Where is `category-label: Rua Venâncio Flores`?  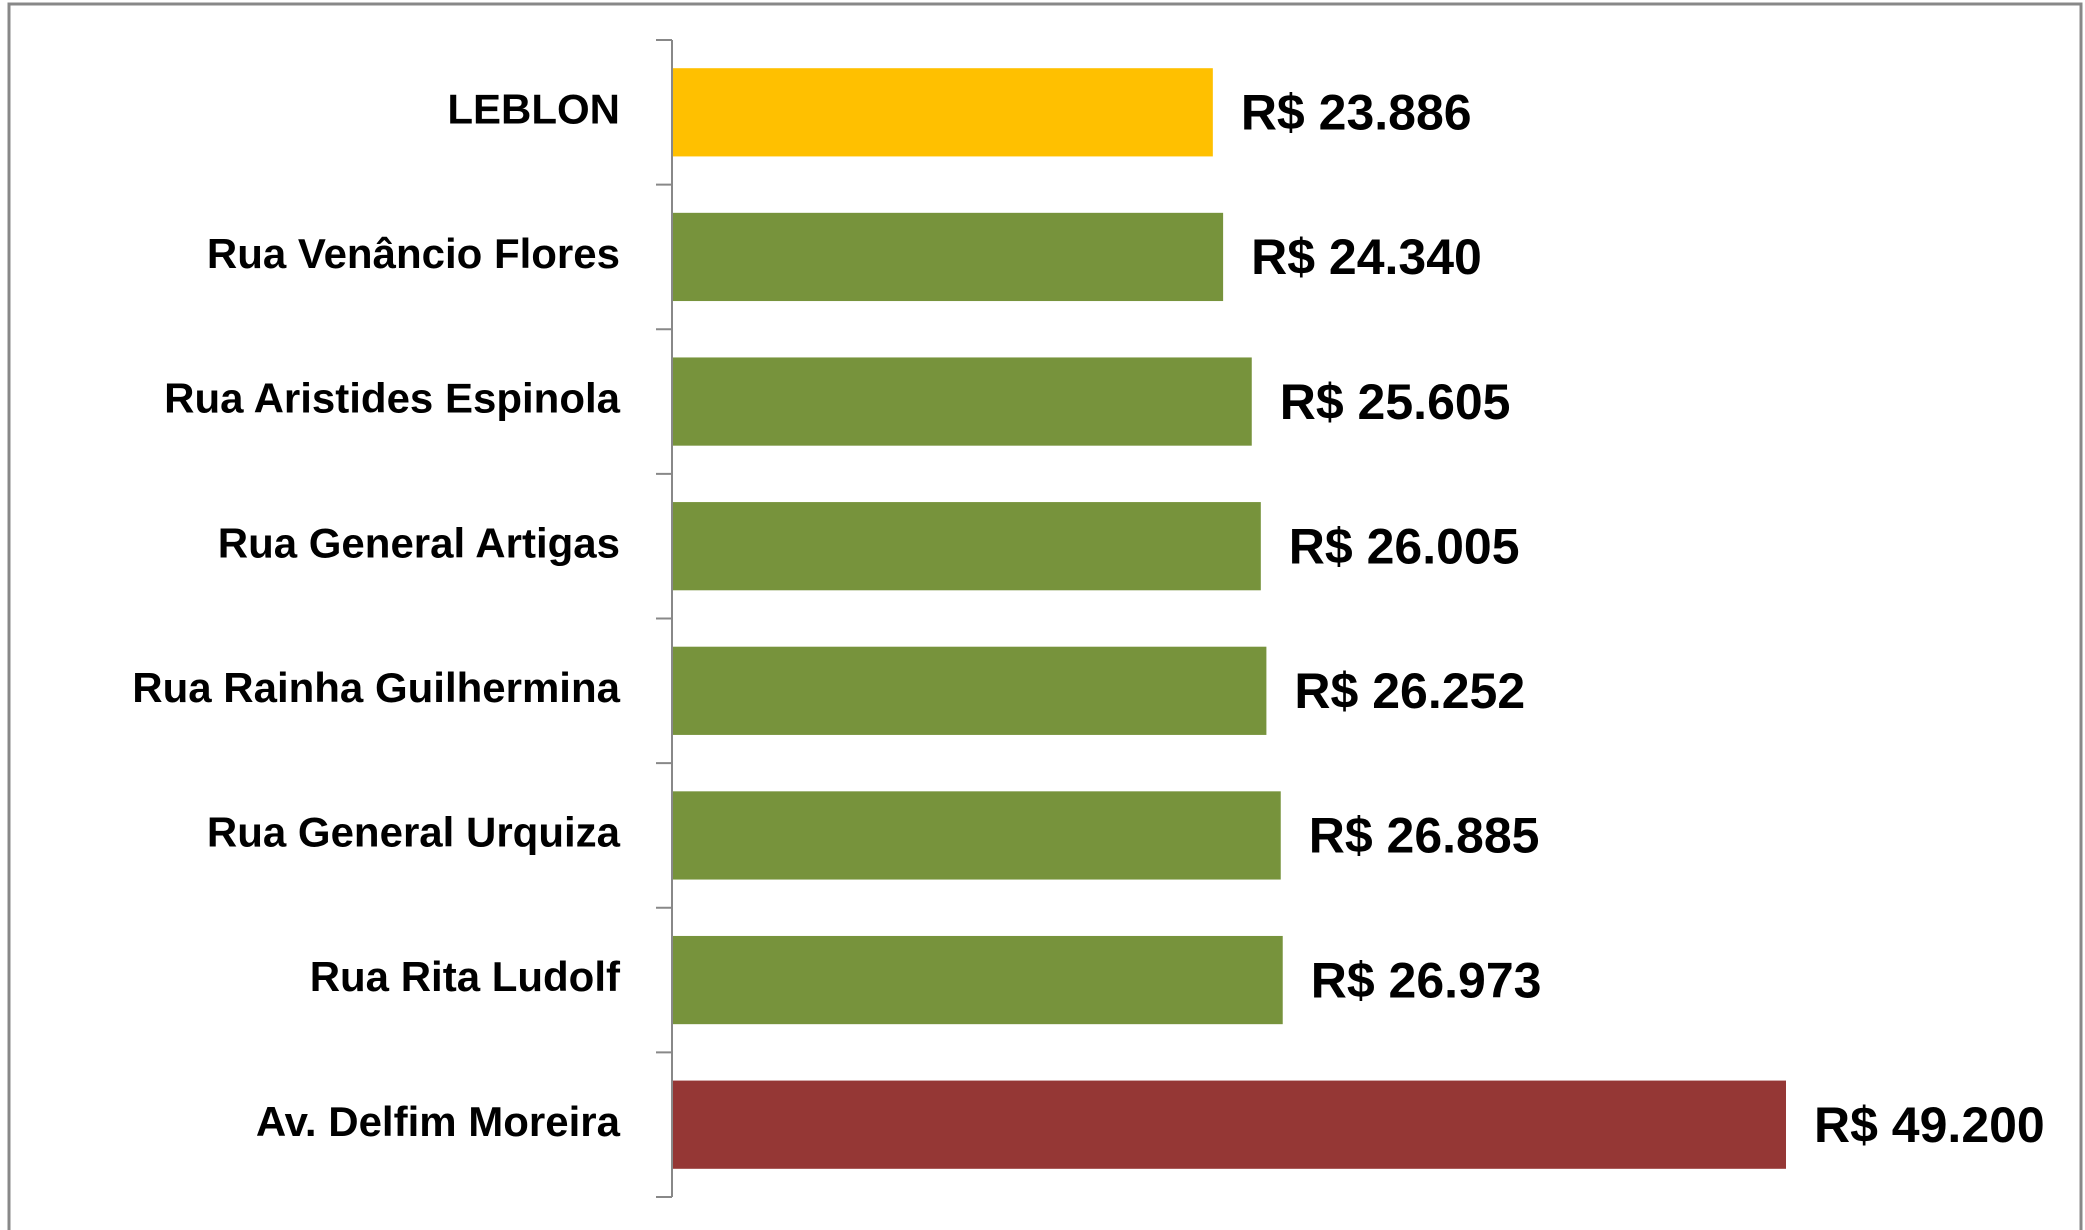 category-label: Rua Venâncio Flores is located at coordinates (413, 253).